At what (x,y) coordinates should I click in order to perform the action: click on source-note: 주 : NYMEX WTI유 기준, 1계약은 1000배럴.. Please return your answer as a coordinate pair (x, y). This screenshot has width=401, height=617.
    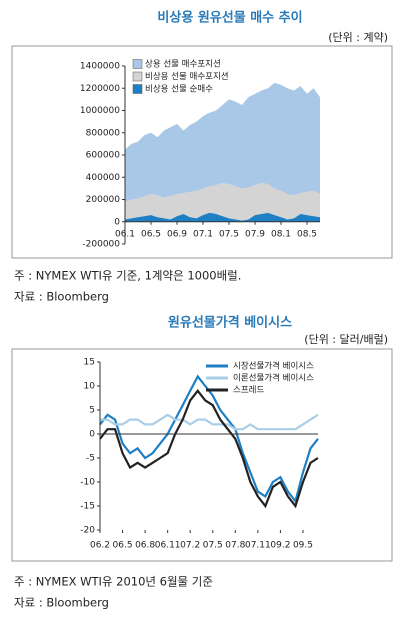
    Looking at the image, I should click on (127, 276).